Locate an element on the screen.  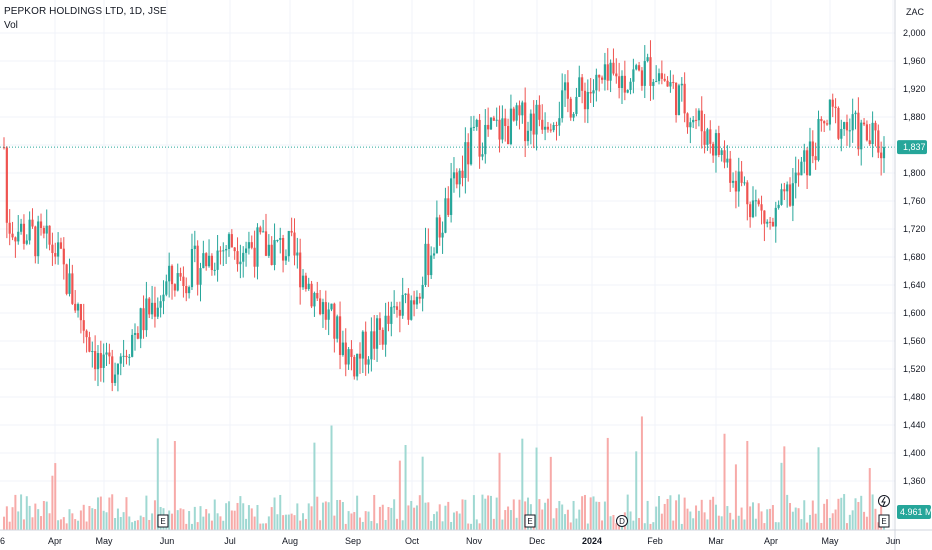
last-volume-tag is located at coordinates (914, 512).